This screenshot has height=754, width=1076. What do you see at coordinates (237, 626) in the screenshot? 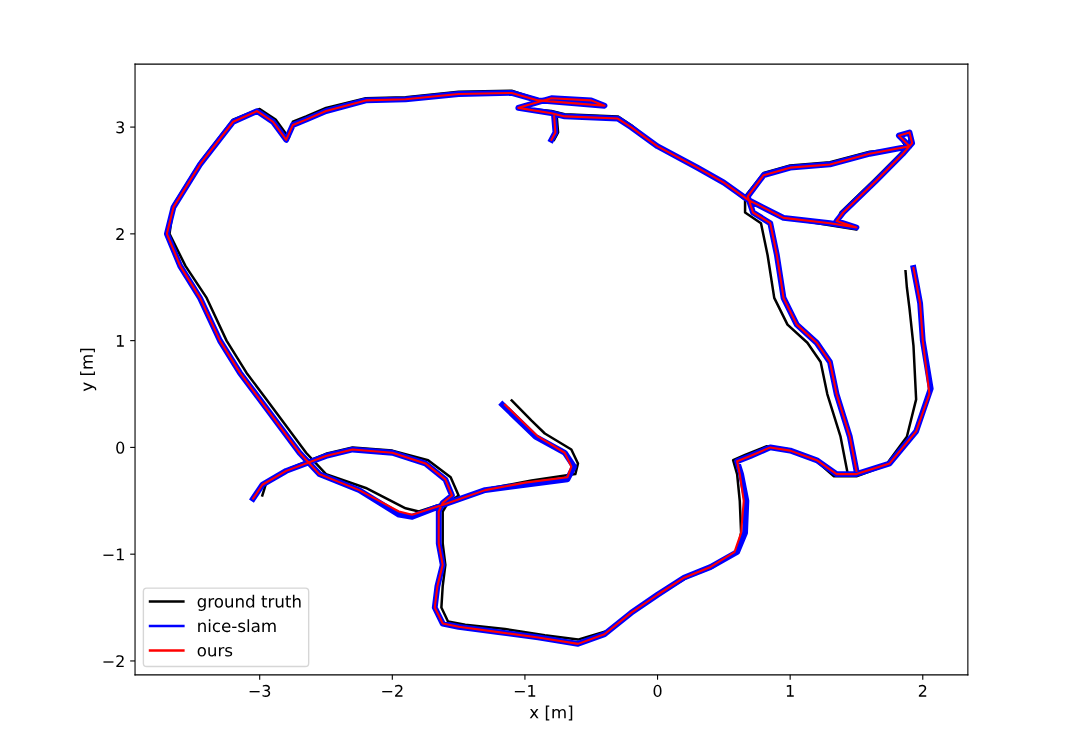
I see `legend-label: nice-slam` at bounding box center [237, 626].